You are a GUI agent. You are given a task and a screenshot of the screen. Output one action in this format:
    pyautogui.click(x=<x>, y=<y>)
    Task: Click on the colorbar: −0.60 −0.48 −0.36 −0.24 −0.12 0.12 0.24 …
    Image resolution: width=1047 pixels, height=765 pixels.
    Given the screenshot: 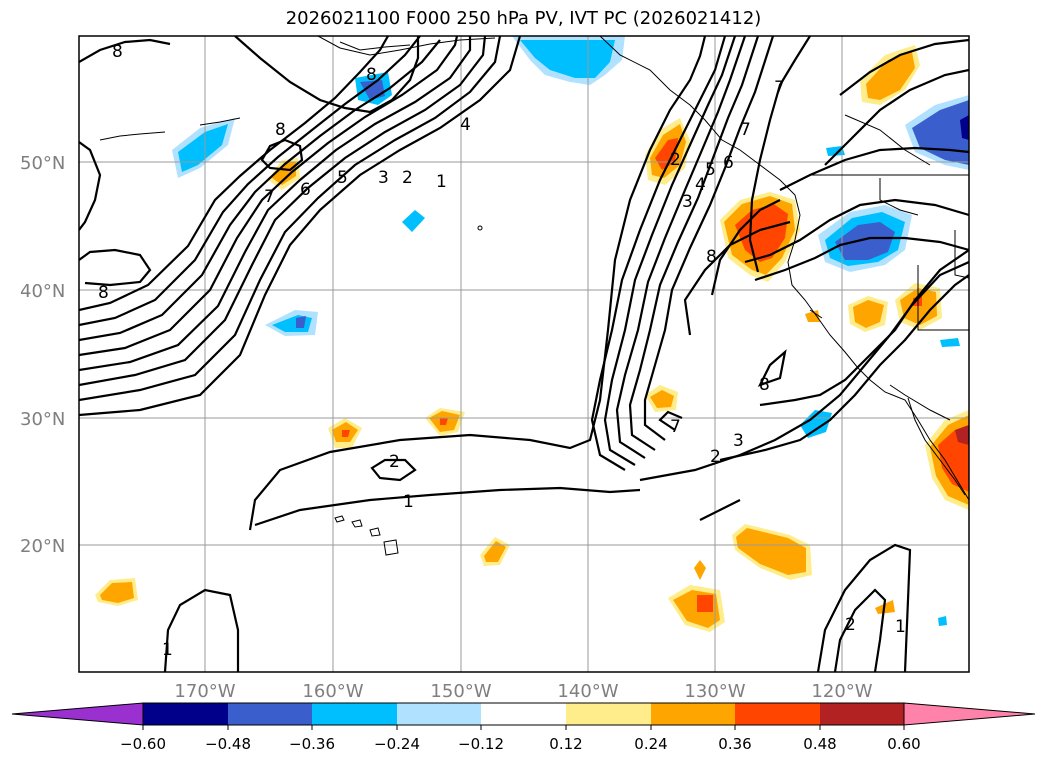 What is the action you would take?
    pyautogui.click(x=523, y=727)
    